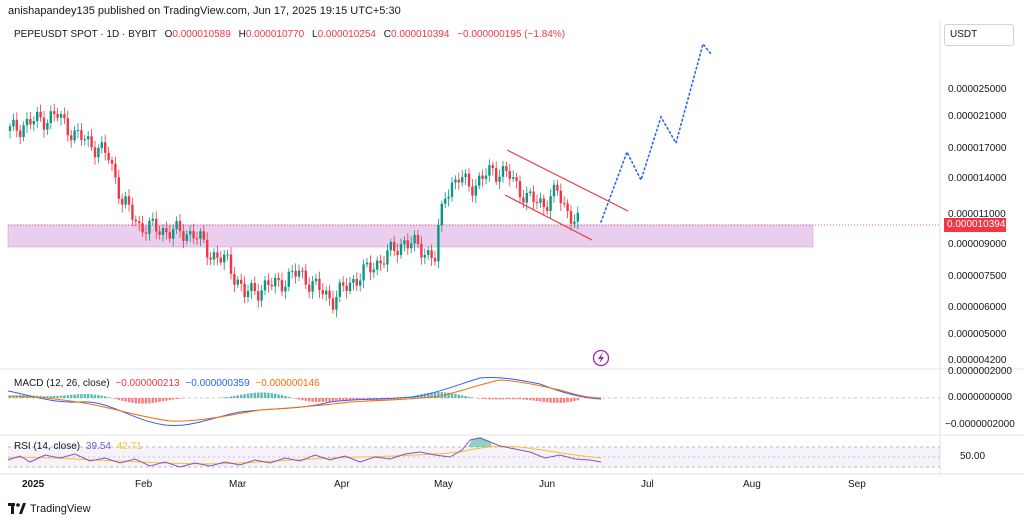 The height and width of the screenshot is (525, 1024). Describe the element at coordinates (601, 358) in the screenshot. I see `lightning-icon` at that location.